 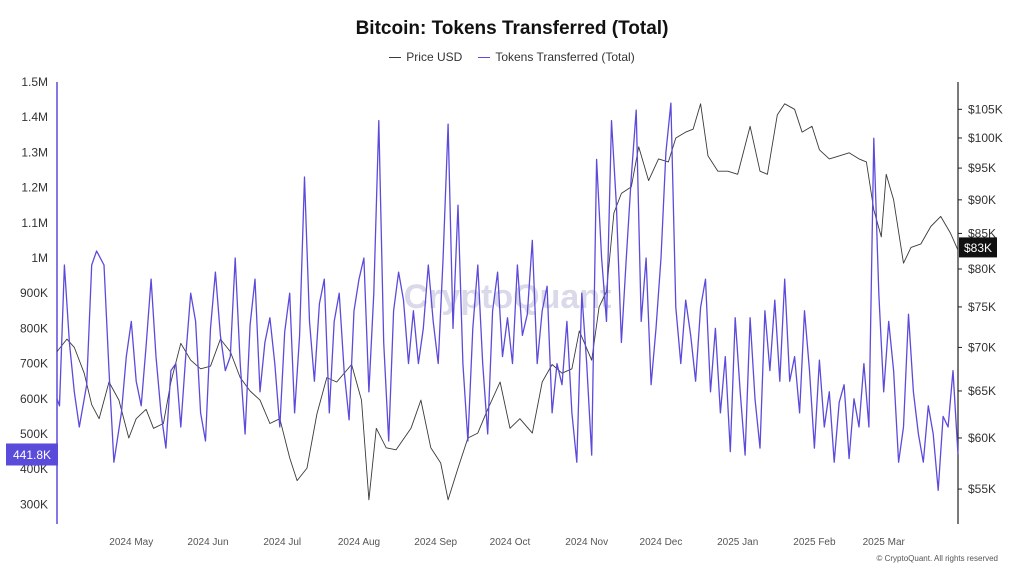 What do you see at coordinates (982, 269) in the screenshot?
I see `right-axis-tick-label: $80K` at bounding box center [982, 269].